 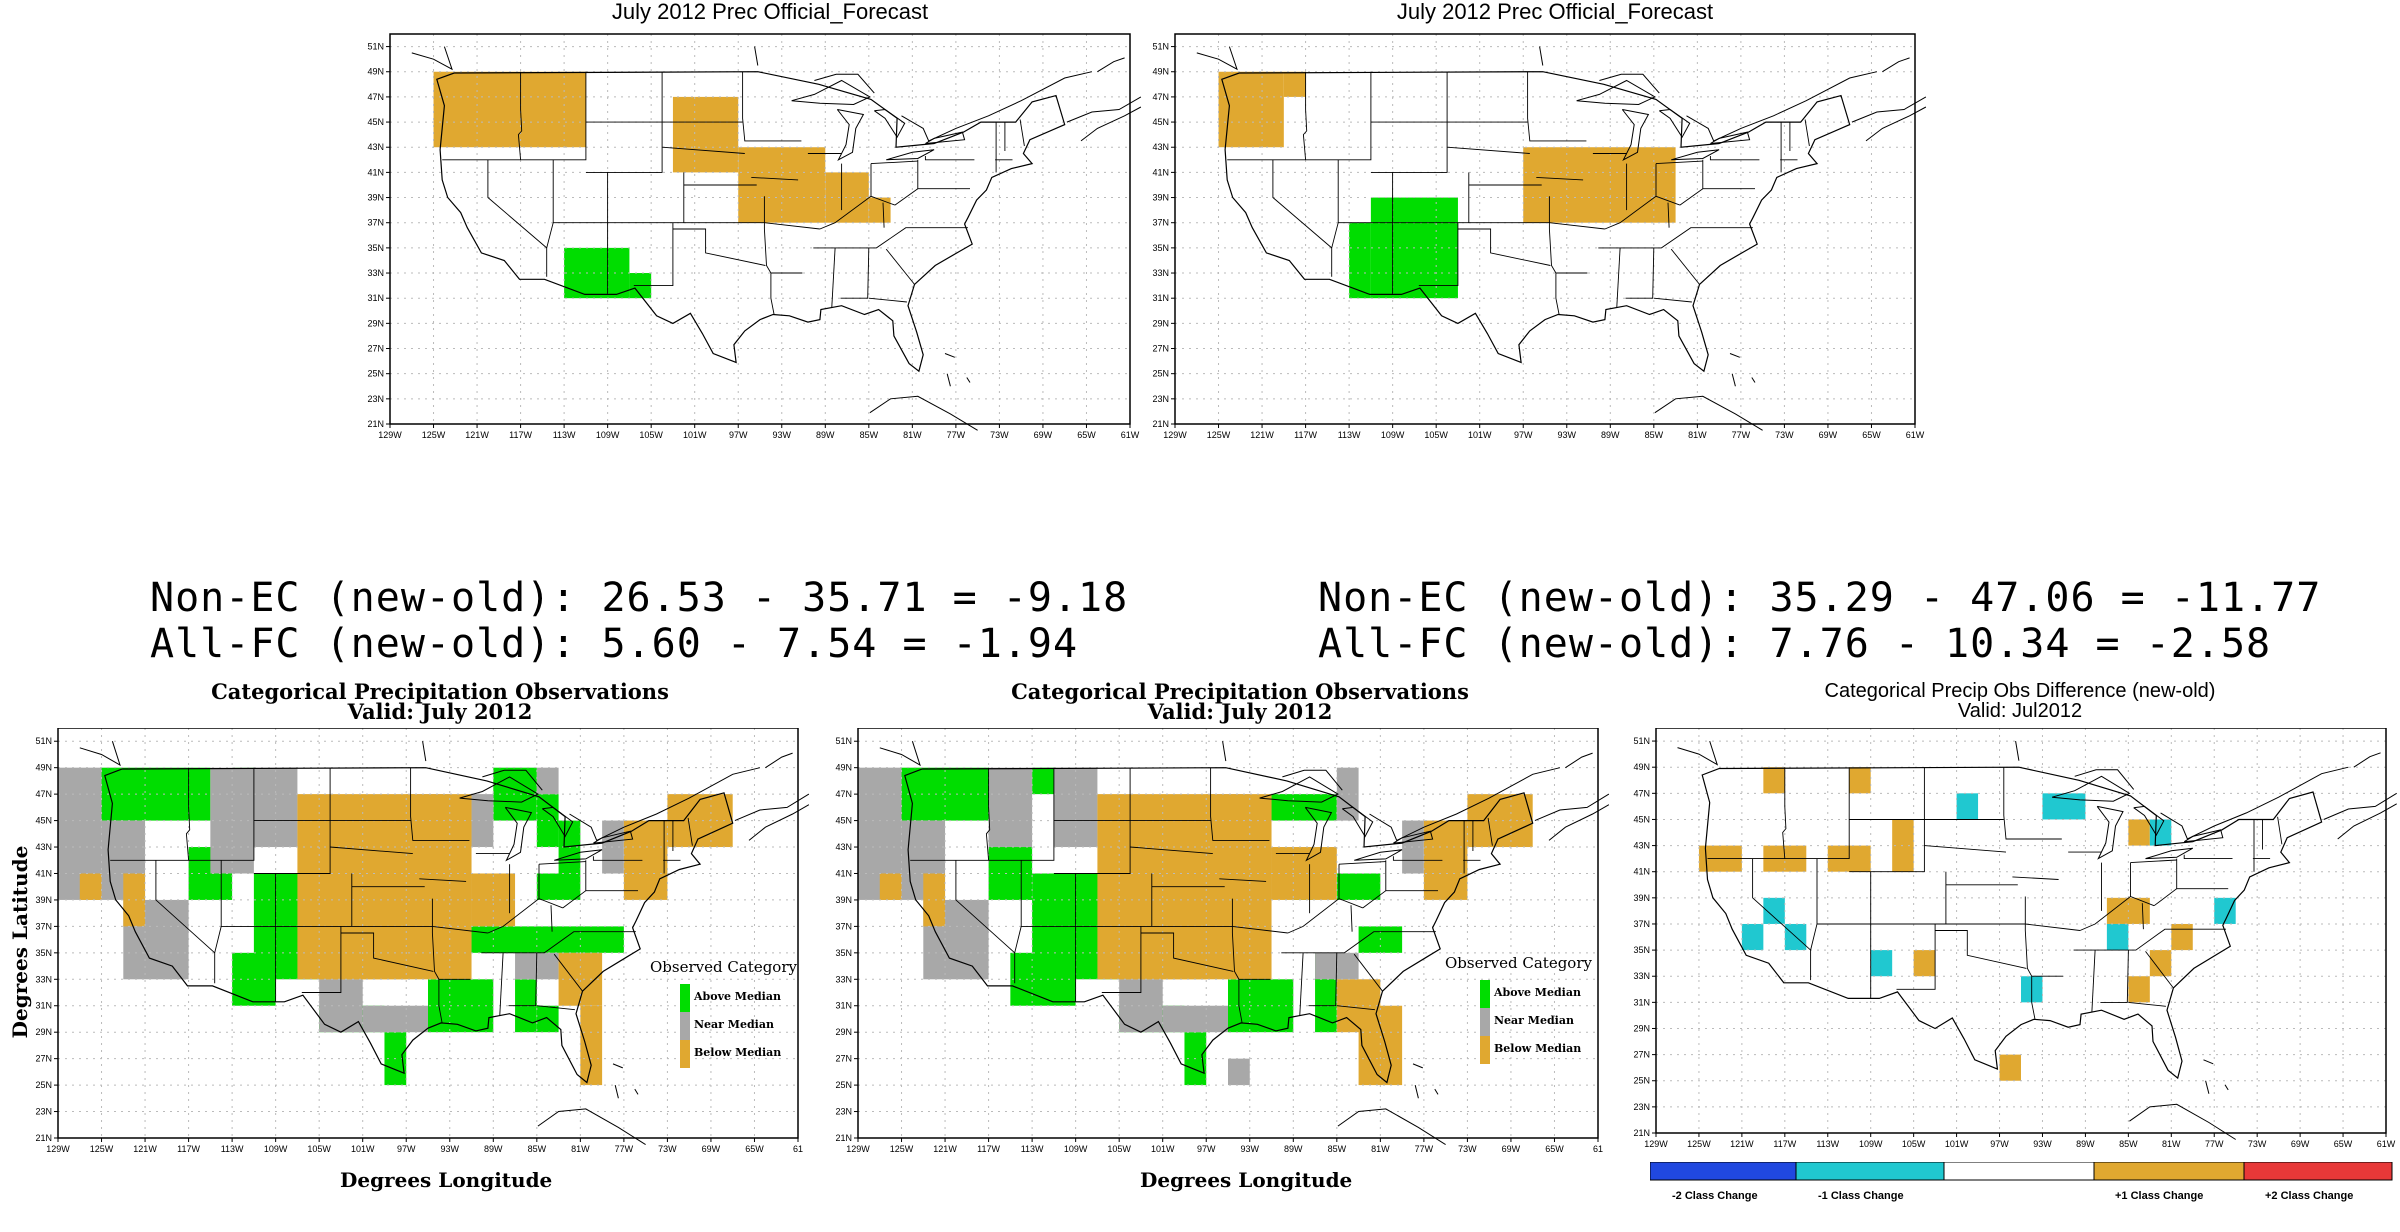 I want to click on lon-tick-label: 113W, so click(x=1349, y=435).